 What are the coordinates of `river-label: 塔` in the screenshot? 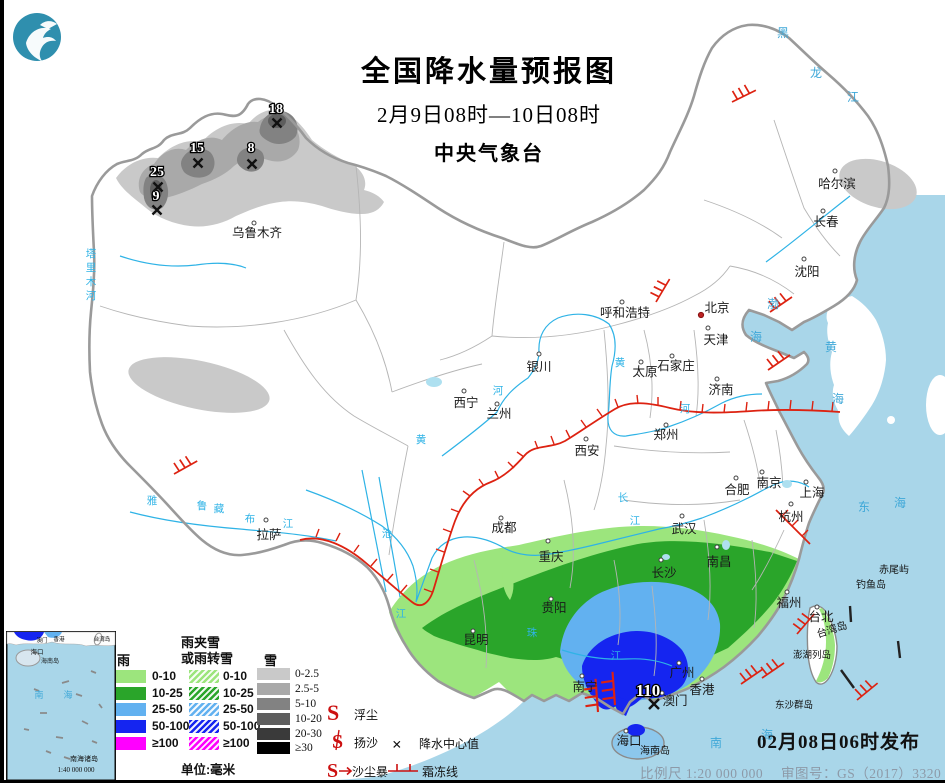 It's located at (91, 253).